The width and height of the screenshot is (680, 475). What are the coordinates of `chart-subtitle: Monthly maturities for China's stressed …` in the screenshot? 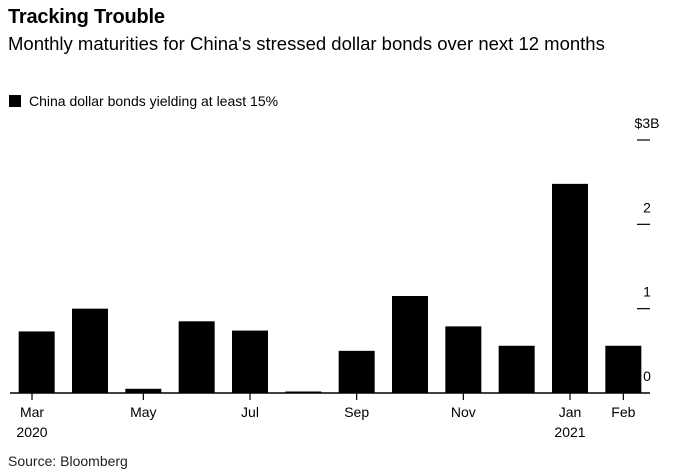 It's located at (306, 43).